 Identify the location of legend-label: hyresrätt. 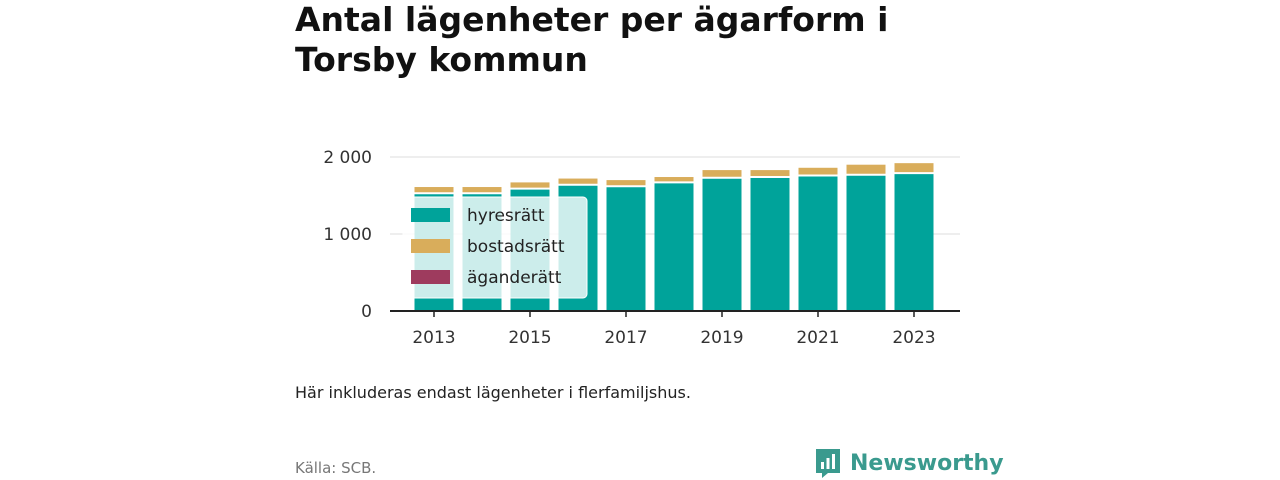
(506, 216).